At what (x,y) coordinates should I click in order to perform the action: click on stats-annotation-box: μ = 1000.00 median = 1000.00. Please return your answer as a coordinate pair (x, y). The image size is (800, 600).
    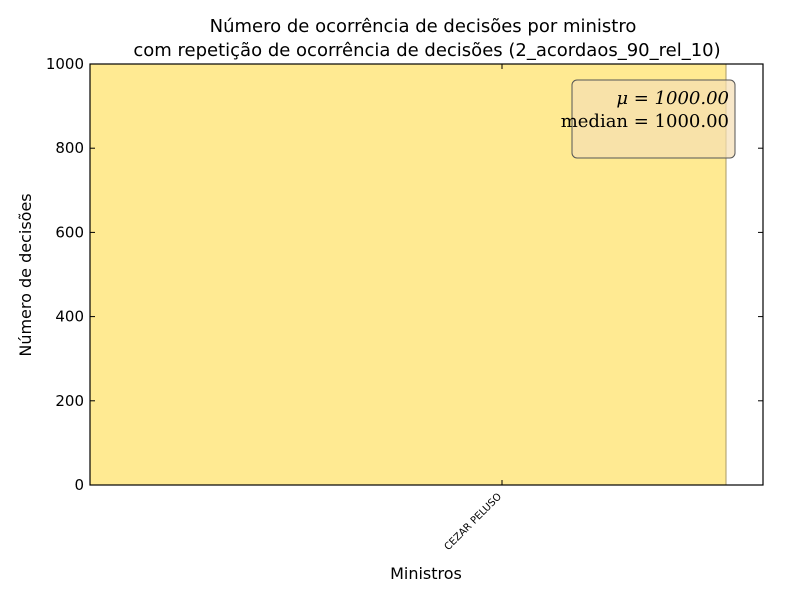
    Looking at the image, I should click on (648, 119).